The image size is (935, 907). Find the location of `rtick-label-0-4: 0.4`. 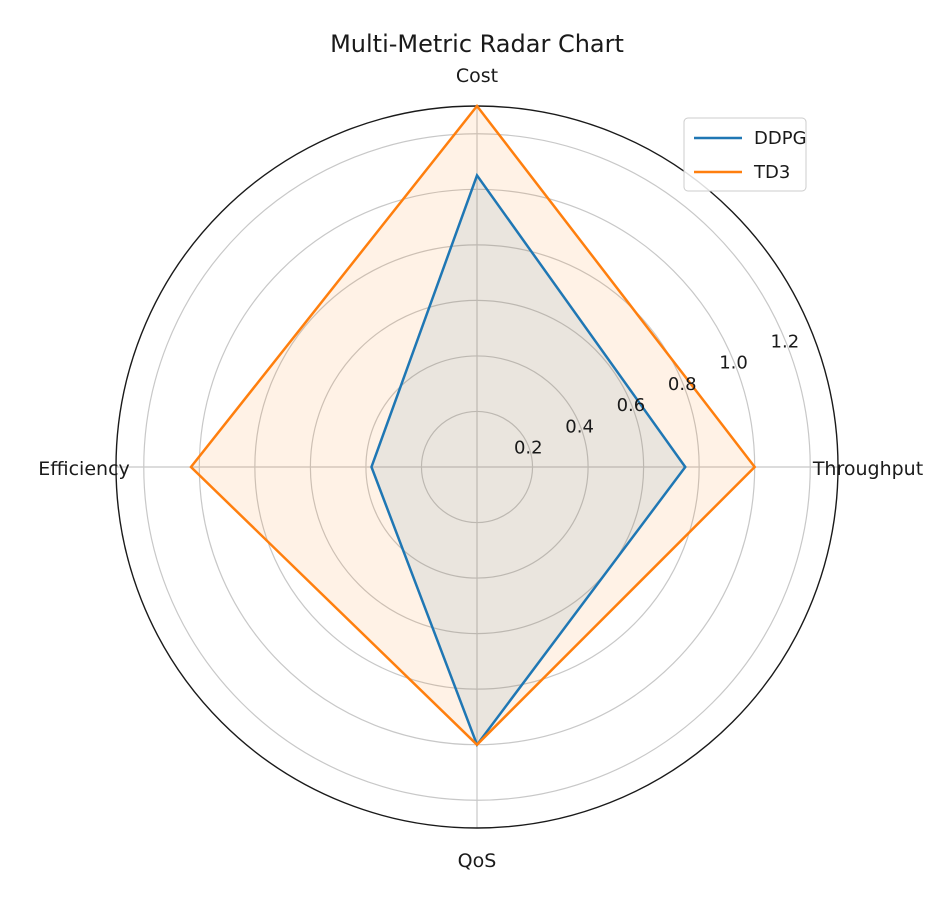

rtick-label-0-4: 0.4 is located at coordinates (579, 426).